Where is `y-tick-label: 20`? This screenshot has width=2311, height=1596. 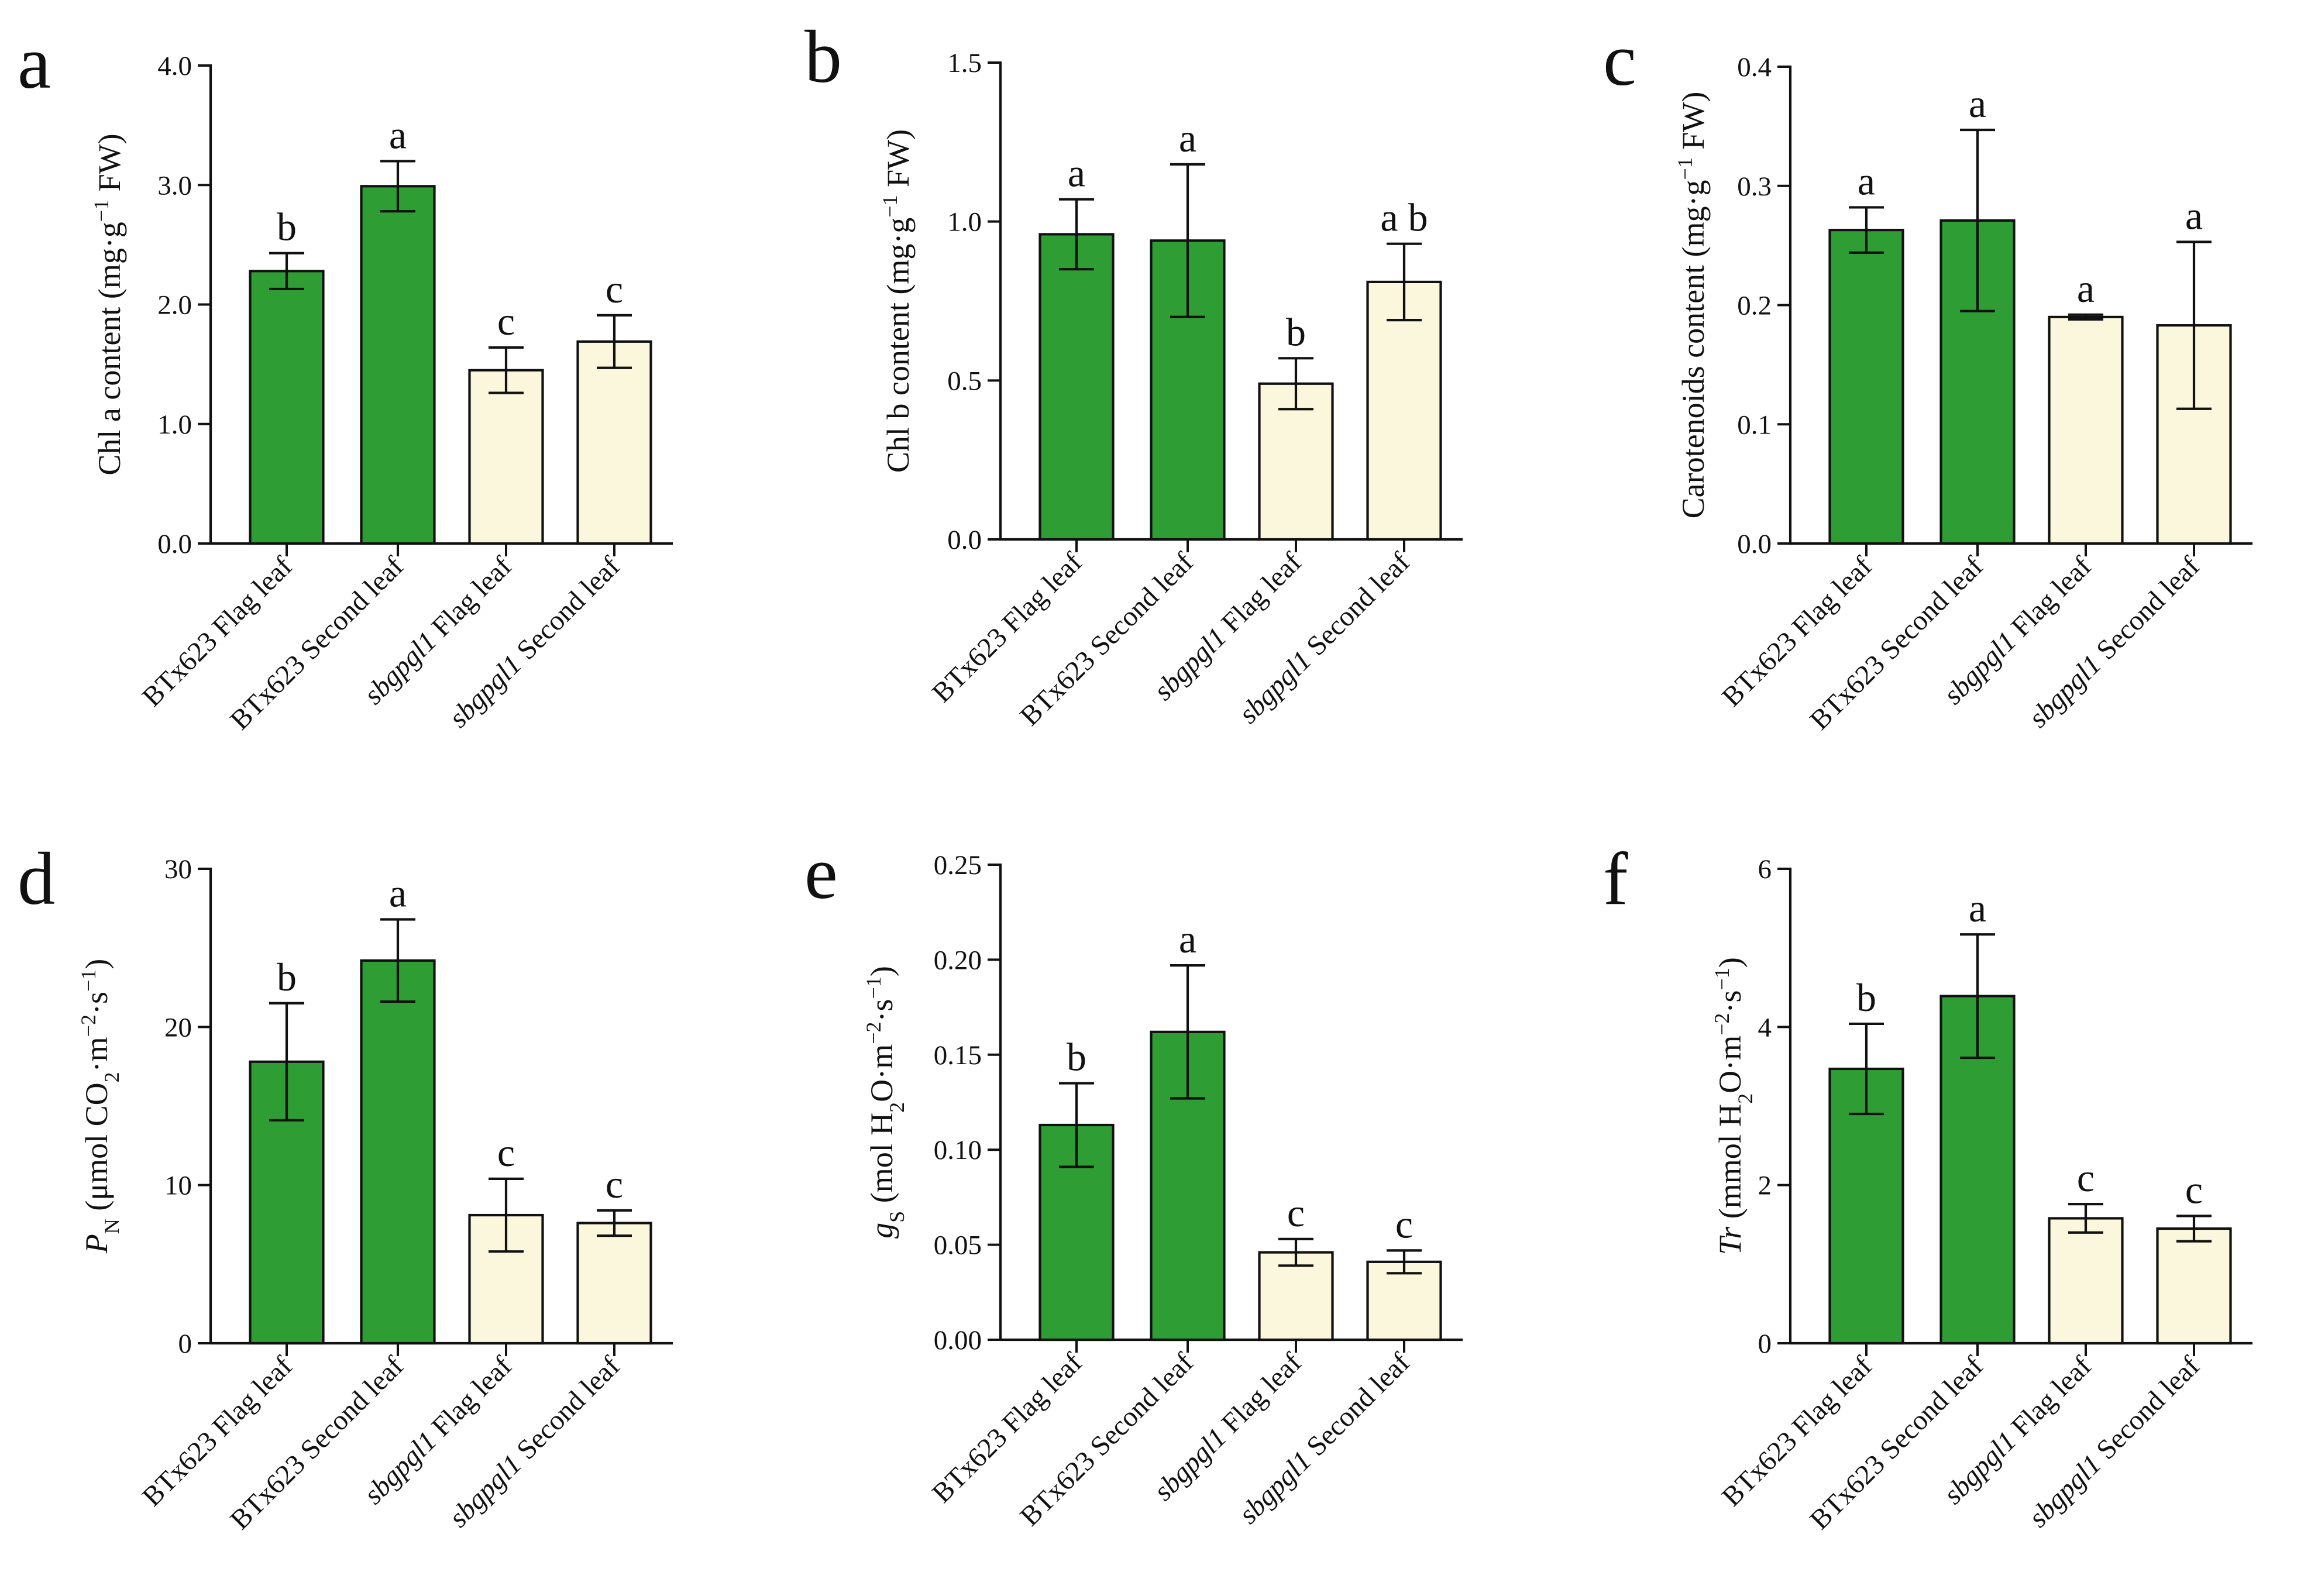
y-tick-label: 20 is located at coordinates (178, 1027).